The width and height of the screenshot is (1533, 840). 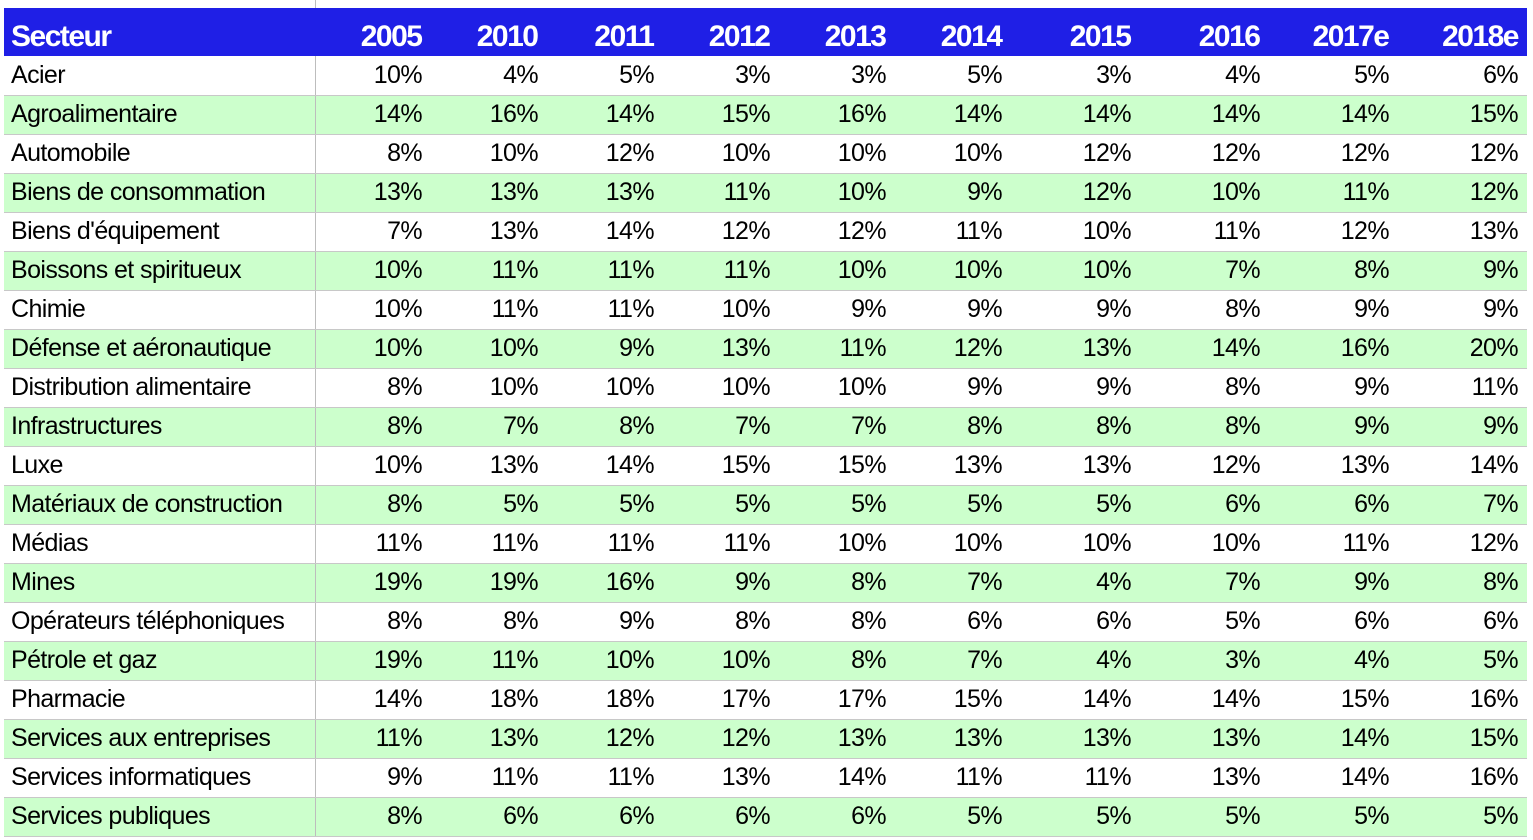 I want to click on value-cell: 3%, so click(x=1075, y=76).